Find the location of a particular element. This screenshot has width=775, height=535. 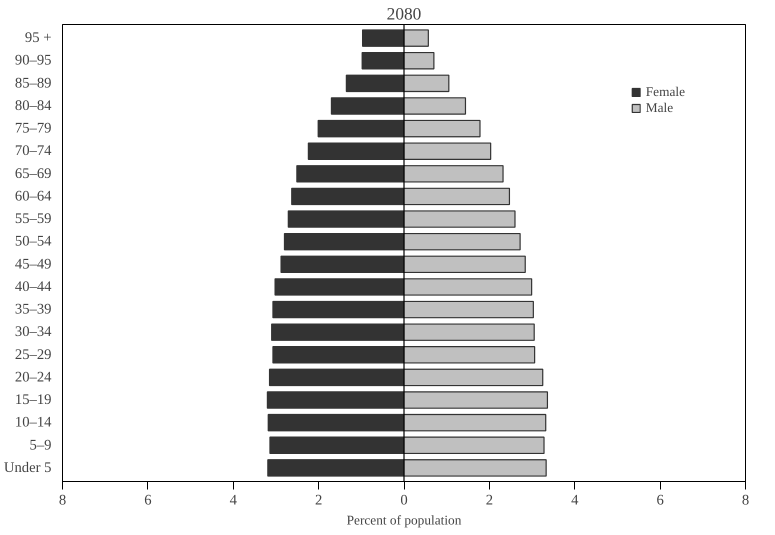

y-tick-label: 80–84 is located at coordinates (33, 106).